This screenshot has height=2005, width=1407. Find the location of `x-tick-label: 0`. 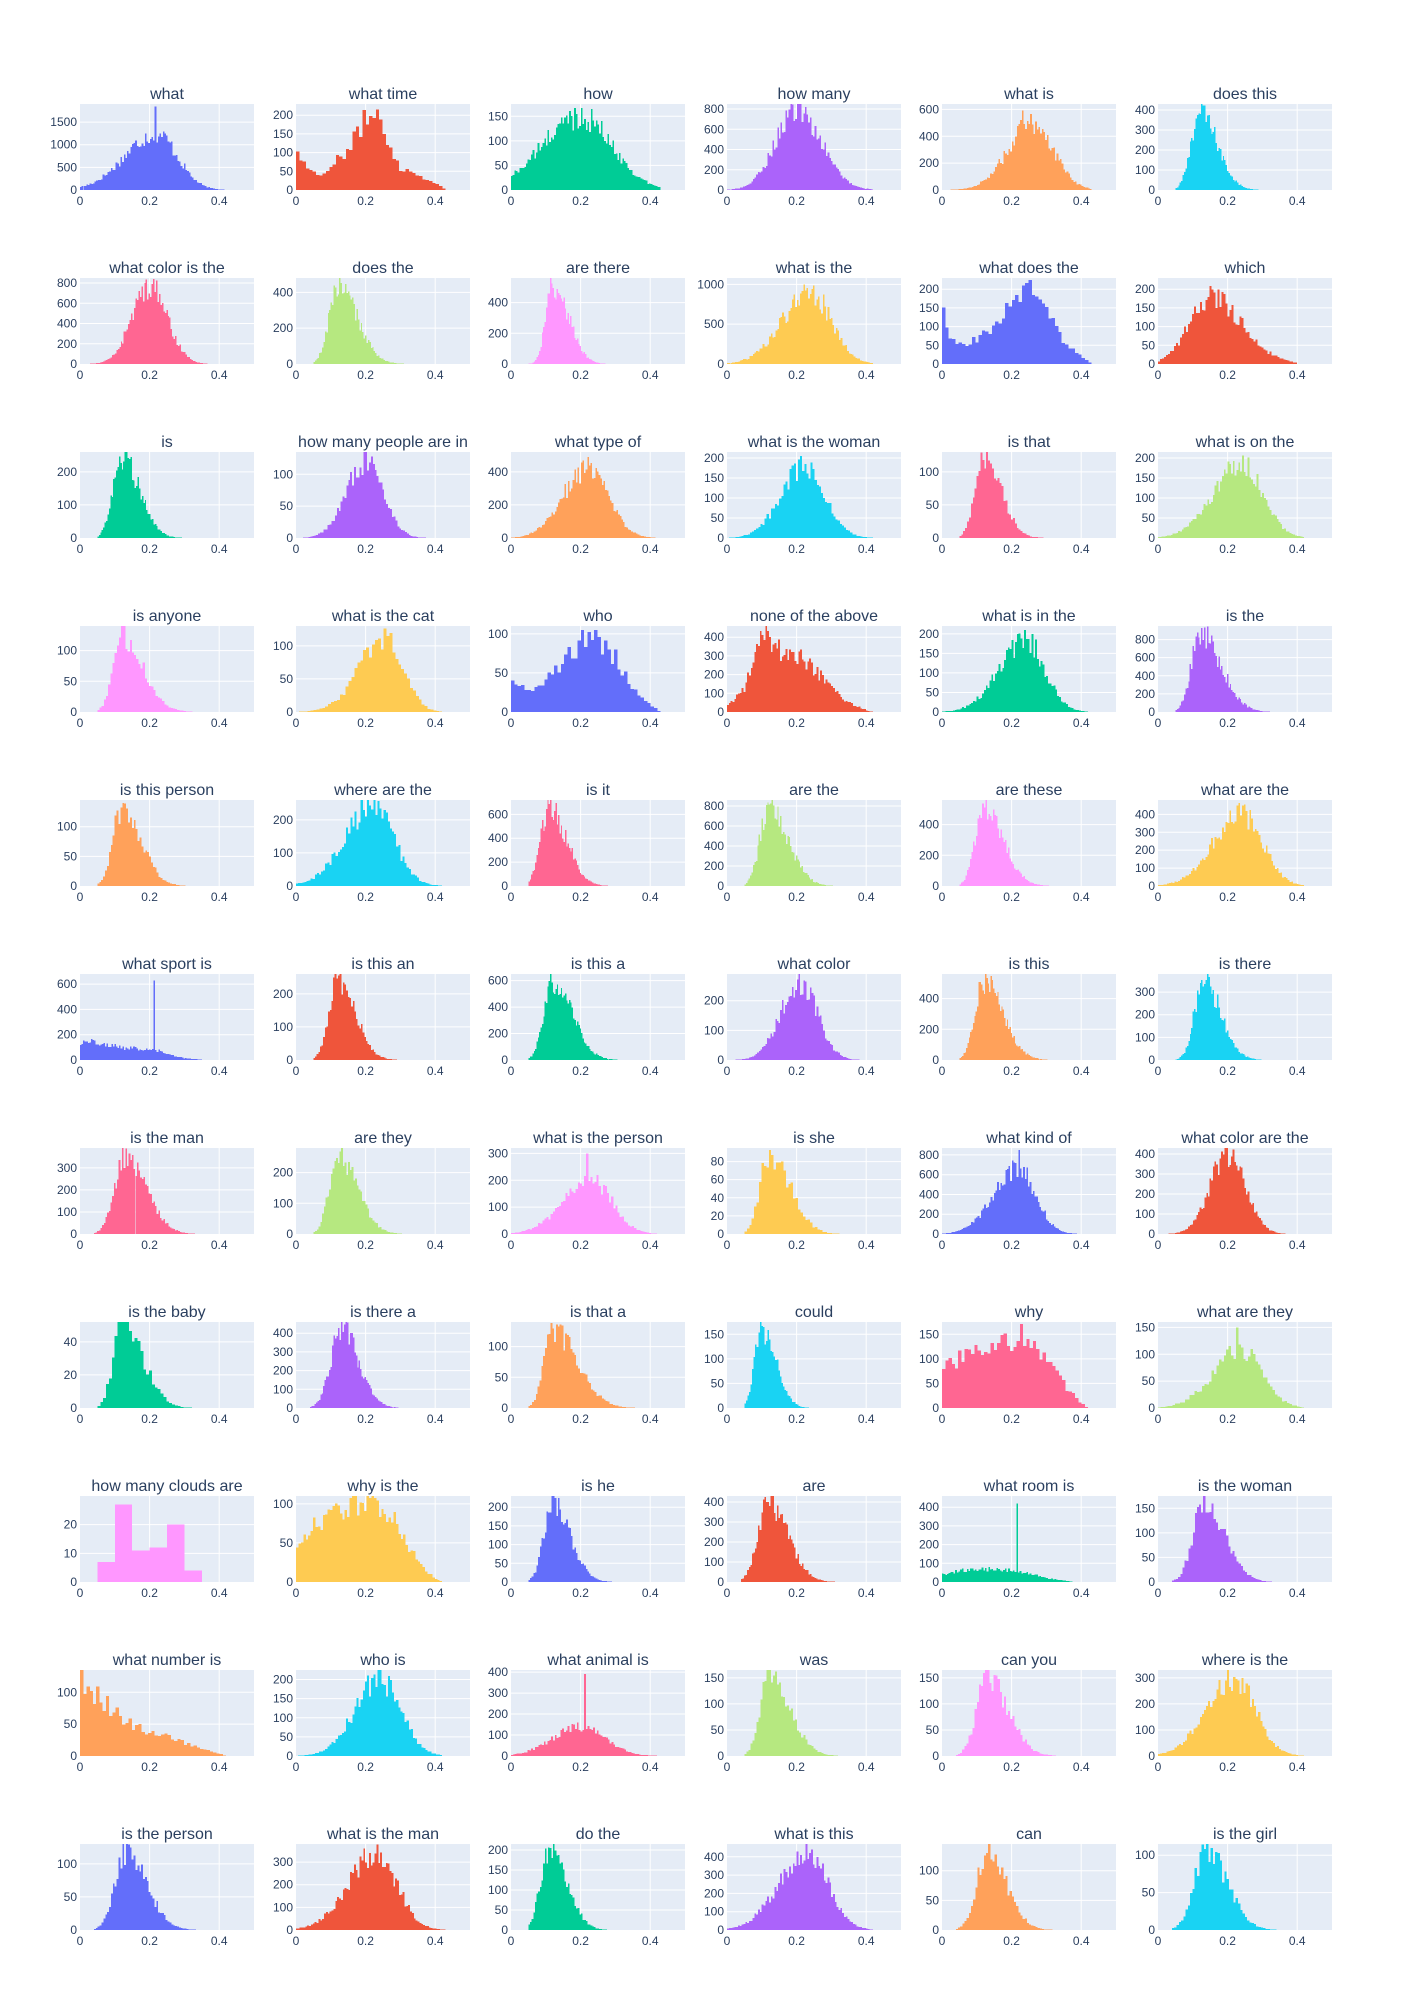

x-tick-label: 0 is located at coordinates (80, 1593).